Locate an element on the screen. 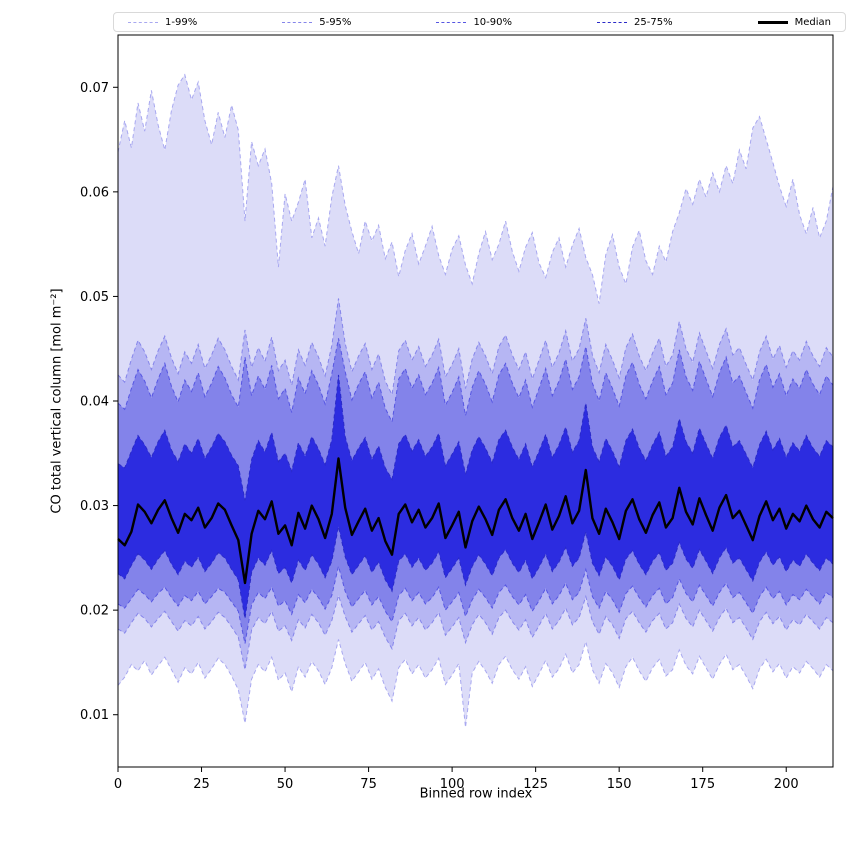 The height and width of the screenshot is (850, 850). x-tick-label: 25 is located at coordinates (201, 784).